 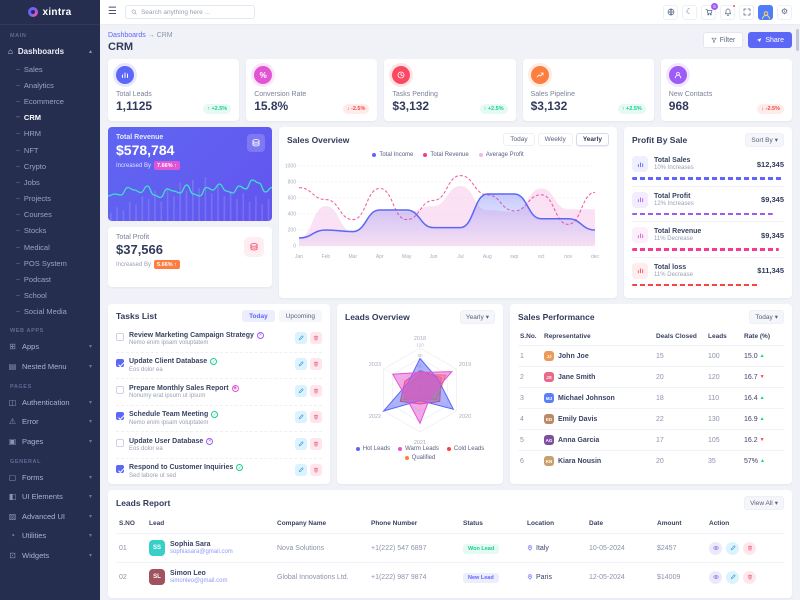 I want to click on sidebar-subitem: – School, so click(x=50, y=296).